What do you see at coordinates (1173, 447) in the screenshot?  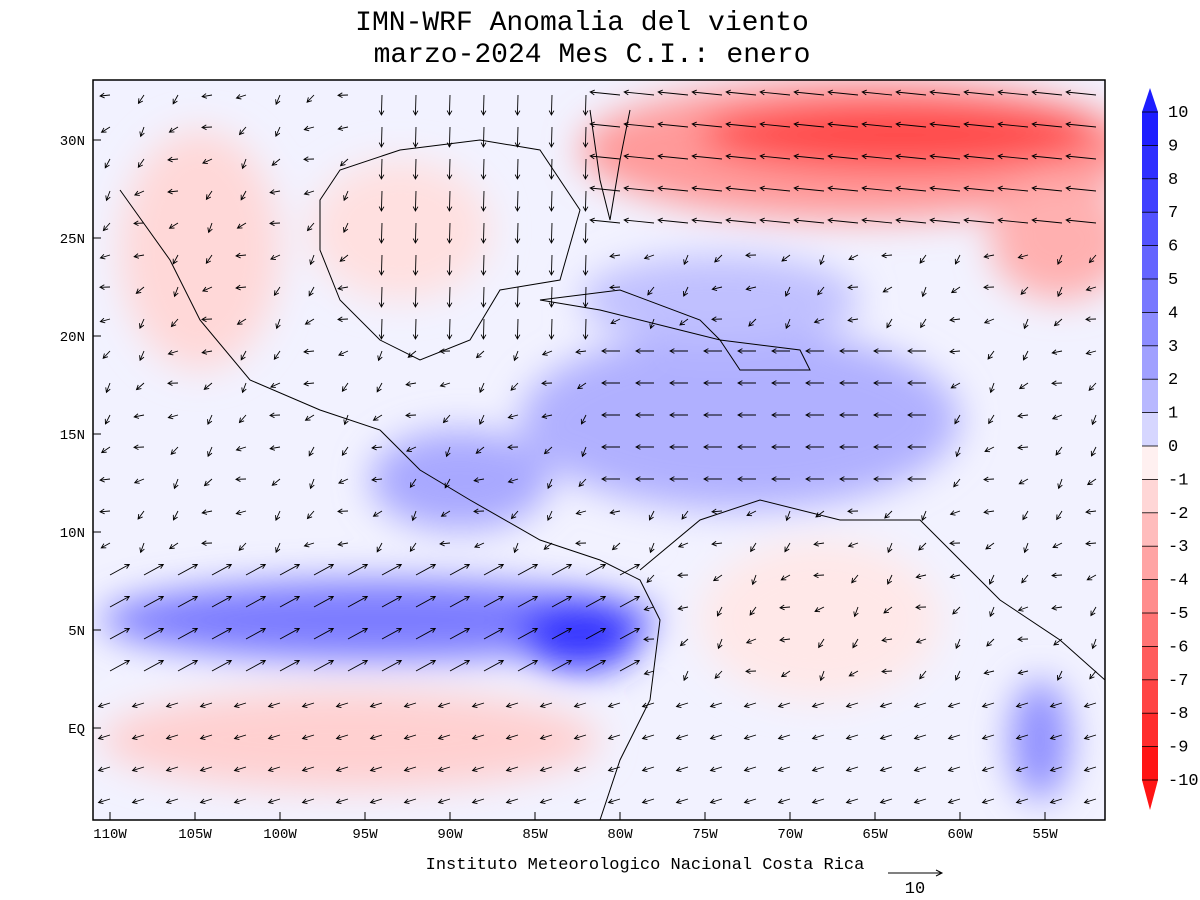 I see `colorbar-label: 0` at bounding box center [1173, 447].